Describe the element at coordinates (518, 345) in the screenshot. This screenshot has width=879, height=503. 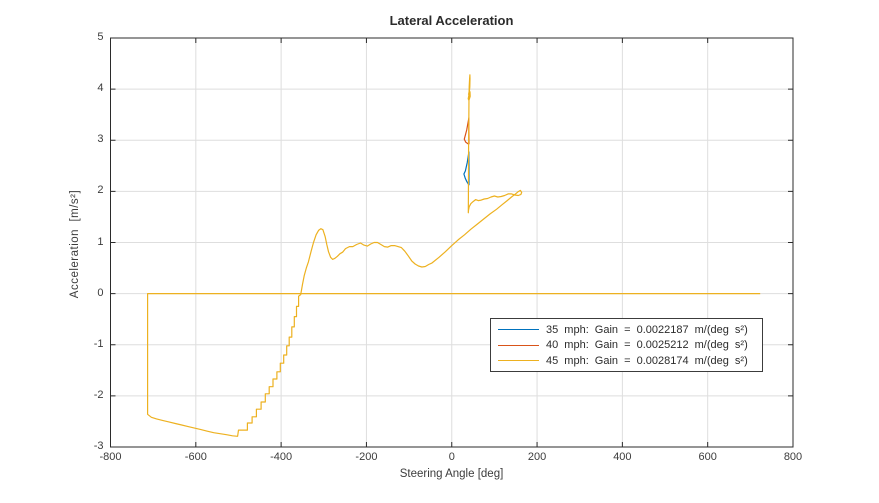
I see `legend-line-sample-40mph` at that location.